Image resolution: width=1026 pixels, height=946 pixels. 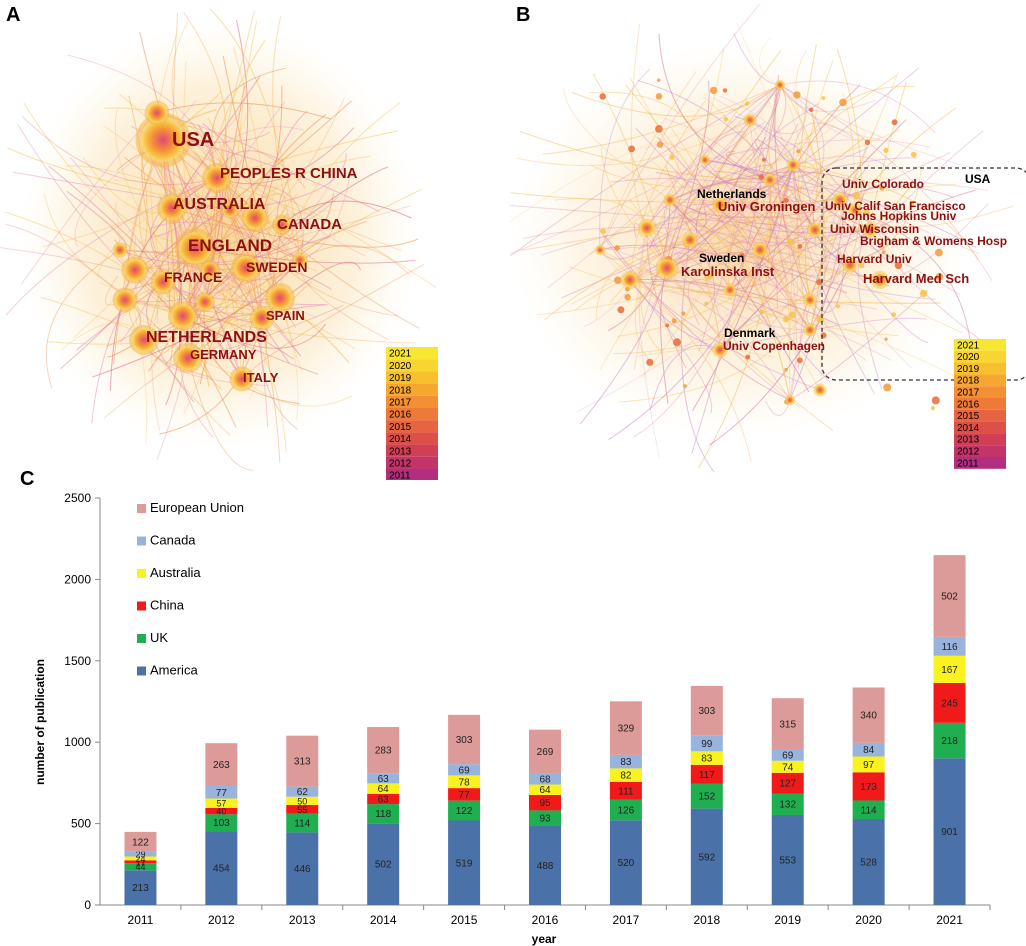 I want to click on x-tick-label: 2015, so click(x=464, y=920).